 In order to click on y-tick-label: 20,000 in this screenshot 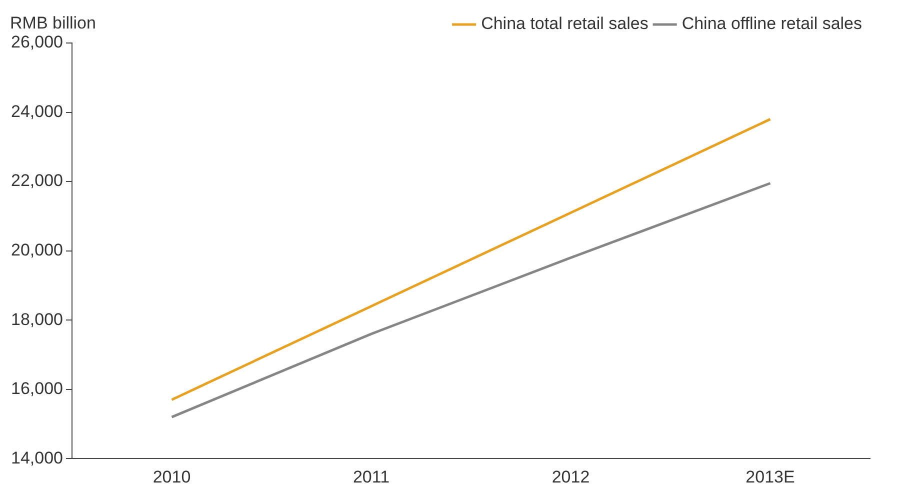, I will do `click(36, 250)`.